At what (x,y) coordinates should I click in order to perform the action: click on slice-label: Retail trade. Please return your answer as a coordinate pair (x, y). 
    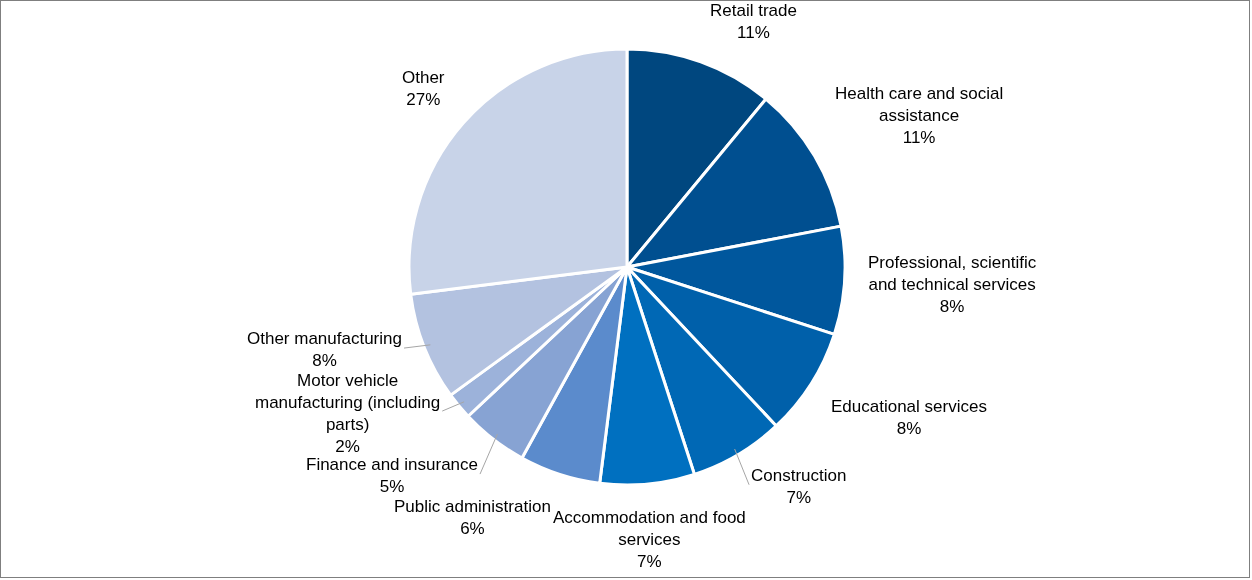
    Looking at the image, I should click on (753, 10).